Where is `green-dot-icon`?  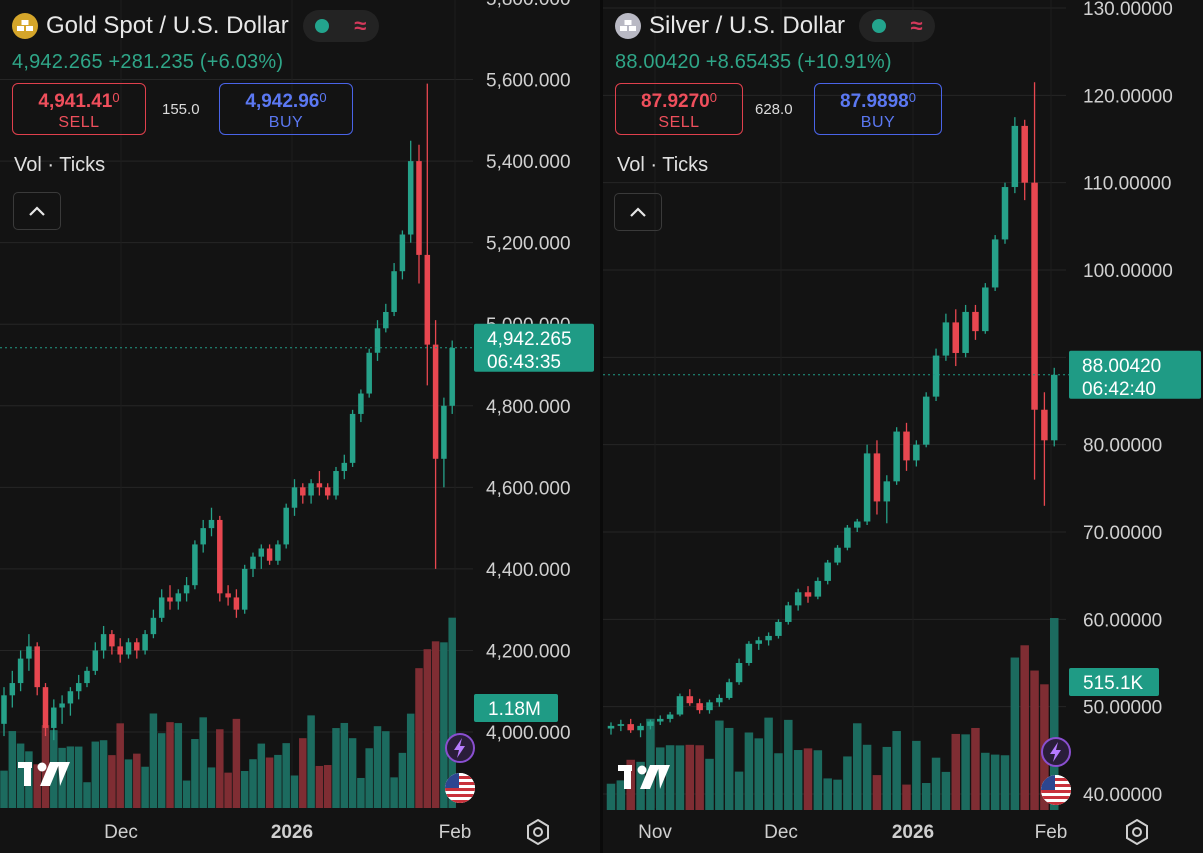
green-dot-icon is located at coordinates (878, 26).